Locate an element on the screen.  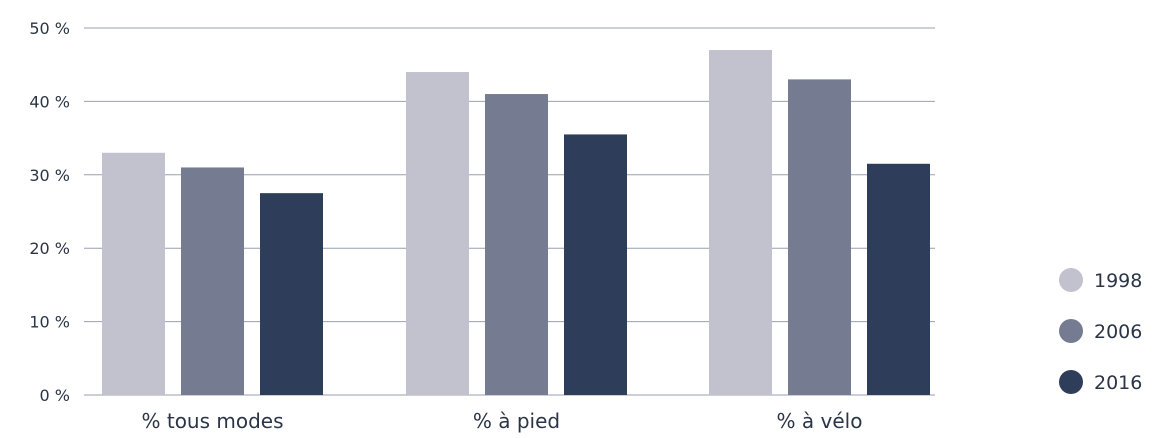
legend-label: 1998 is located at coordinates (1118, 281).